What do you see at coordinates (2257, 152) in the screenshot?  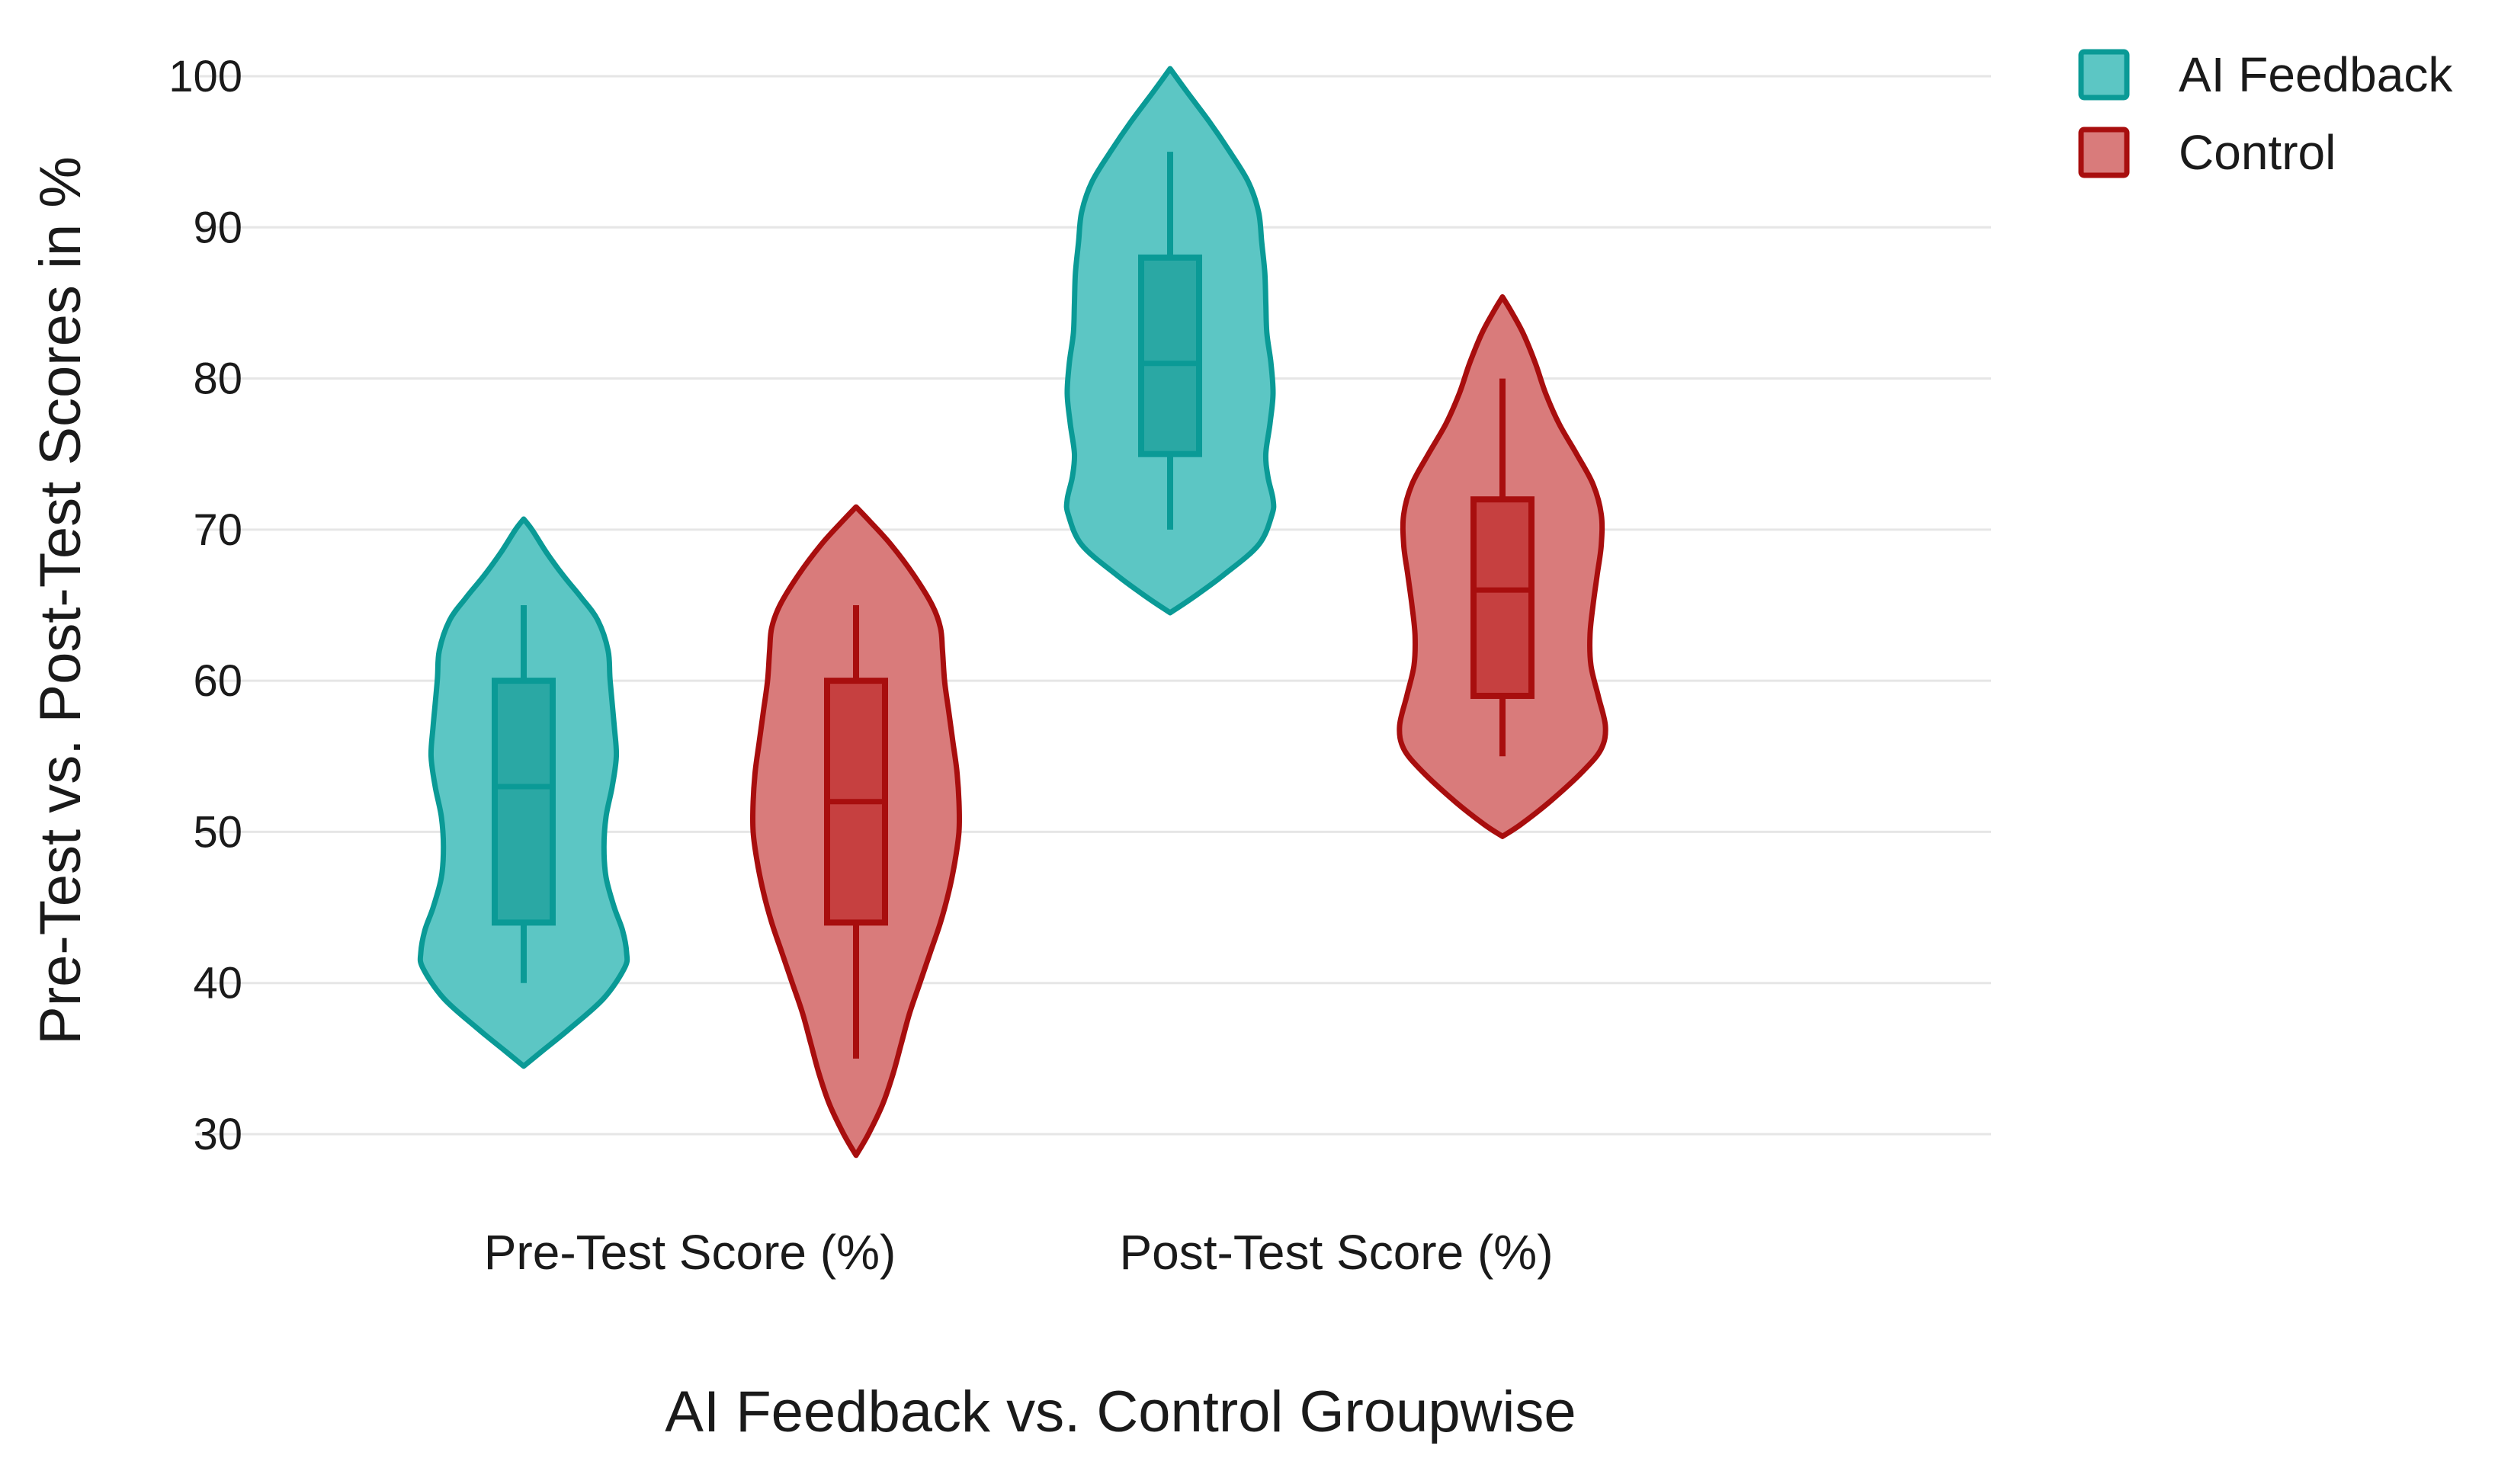 I see `legend-label-control: Control` at bounding box center [2257, 152].